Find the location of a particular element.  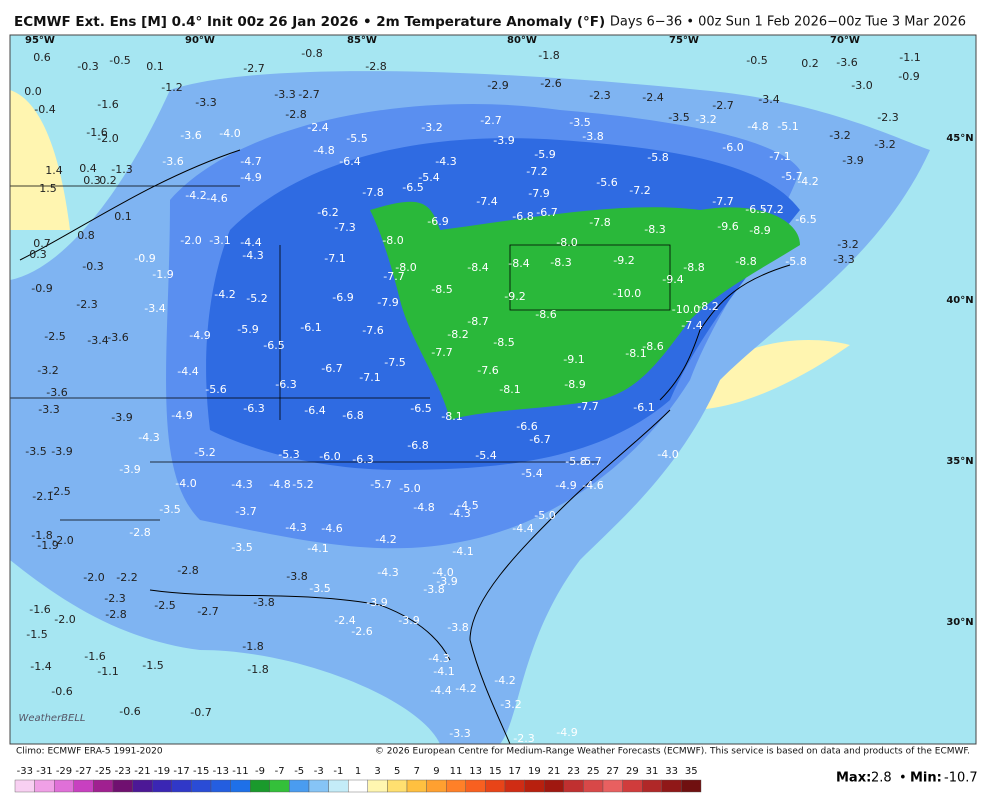

anomaly-label: -7.1 is located at coordinates (369, 377).